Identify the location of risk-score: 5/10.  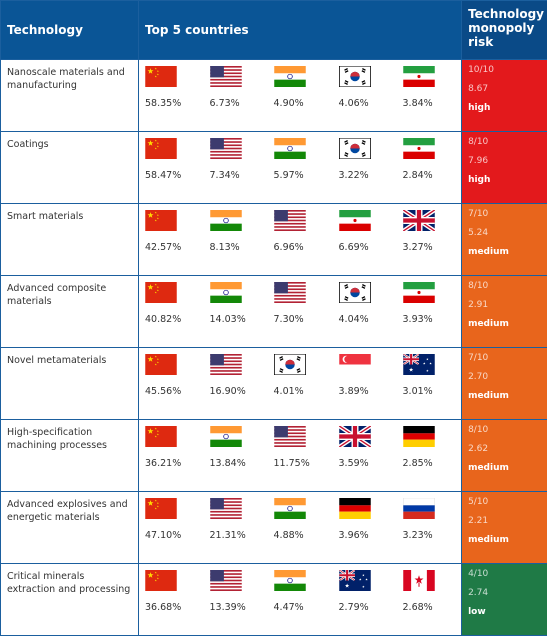
(504, 502).